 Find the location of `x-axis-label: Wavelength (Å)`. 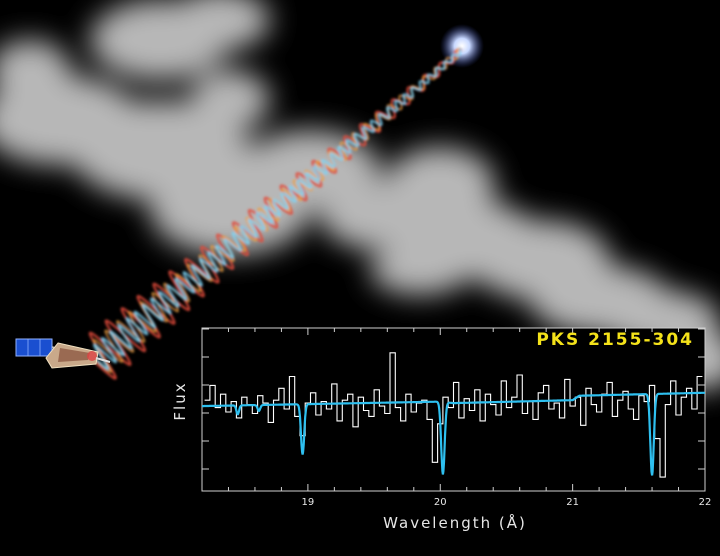

x-axis-label: Wavelength (Å) is located at coordinates (455, 523).